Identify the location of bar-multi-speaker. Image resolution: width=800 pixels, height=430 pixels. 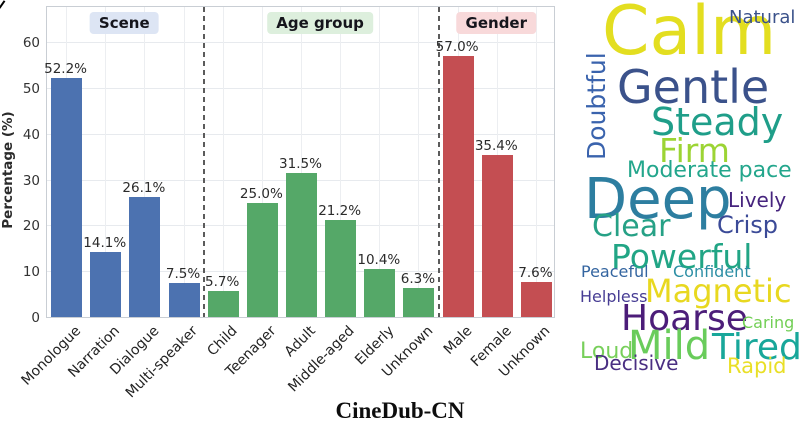
(184, 299).